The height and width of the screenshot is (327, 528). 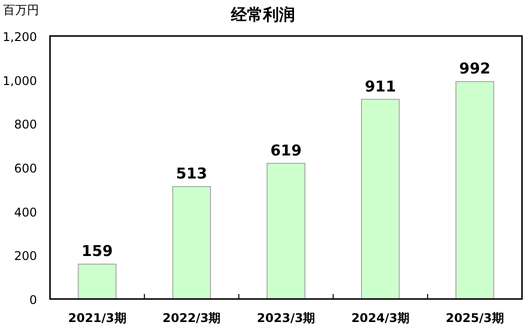 What do you see at coordinates (19, 37) in the screenshot?
I see `y-tick-label: 1,200` at bounding box center [19, 37].